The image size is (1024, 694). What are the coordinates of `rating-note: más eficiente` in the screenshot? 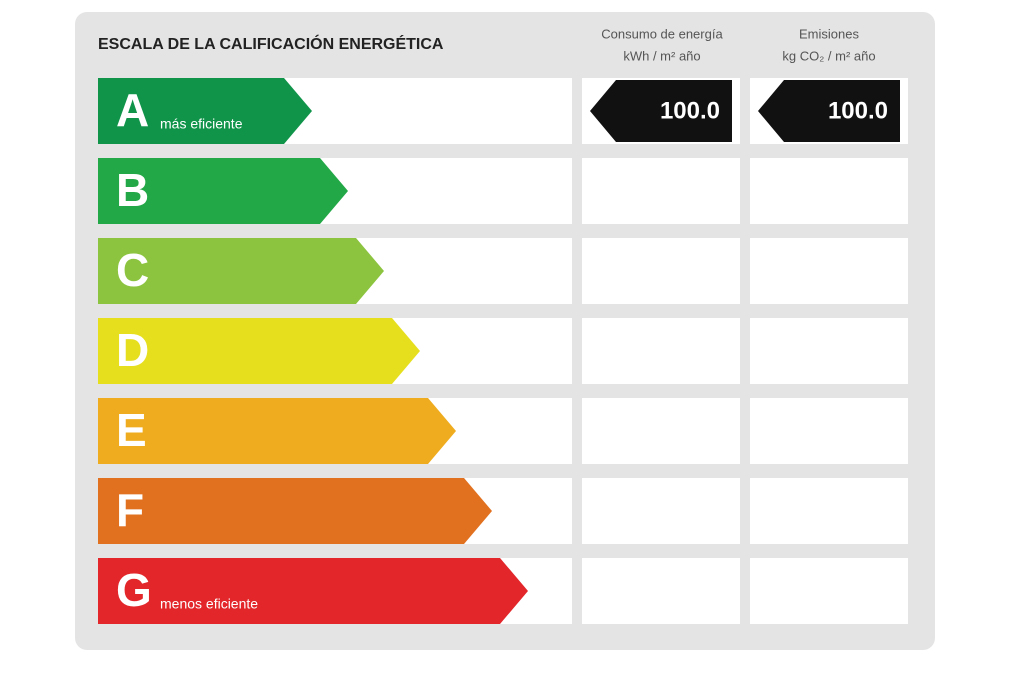 It's located at (201, 124).